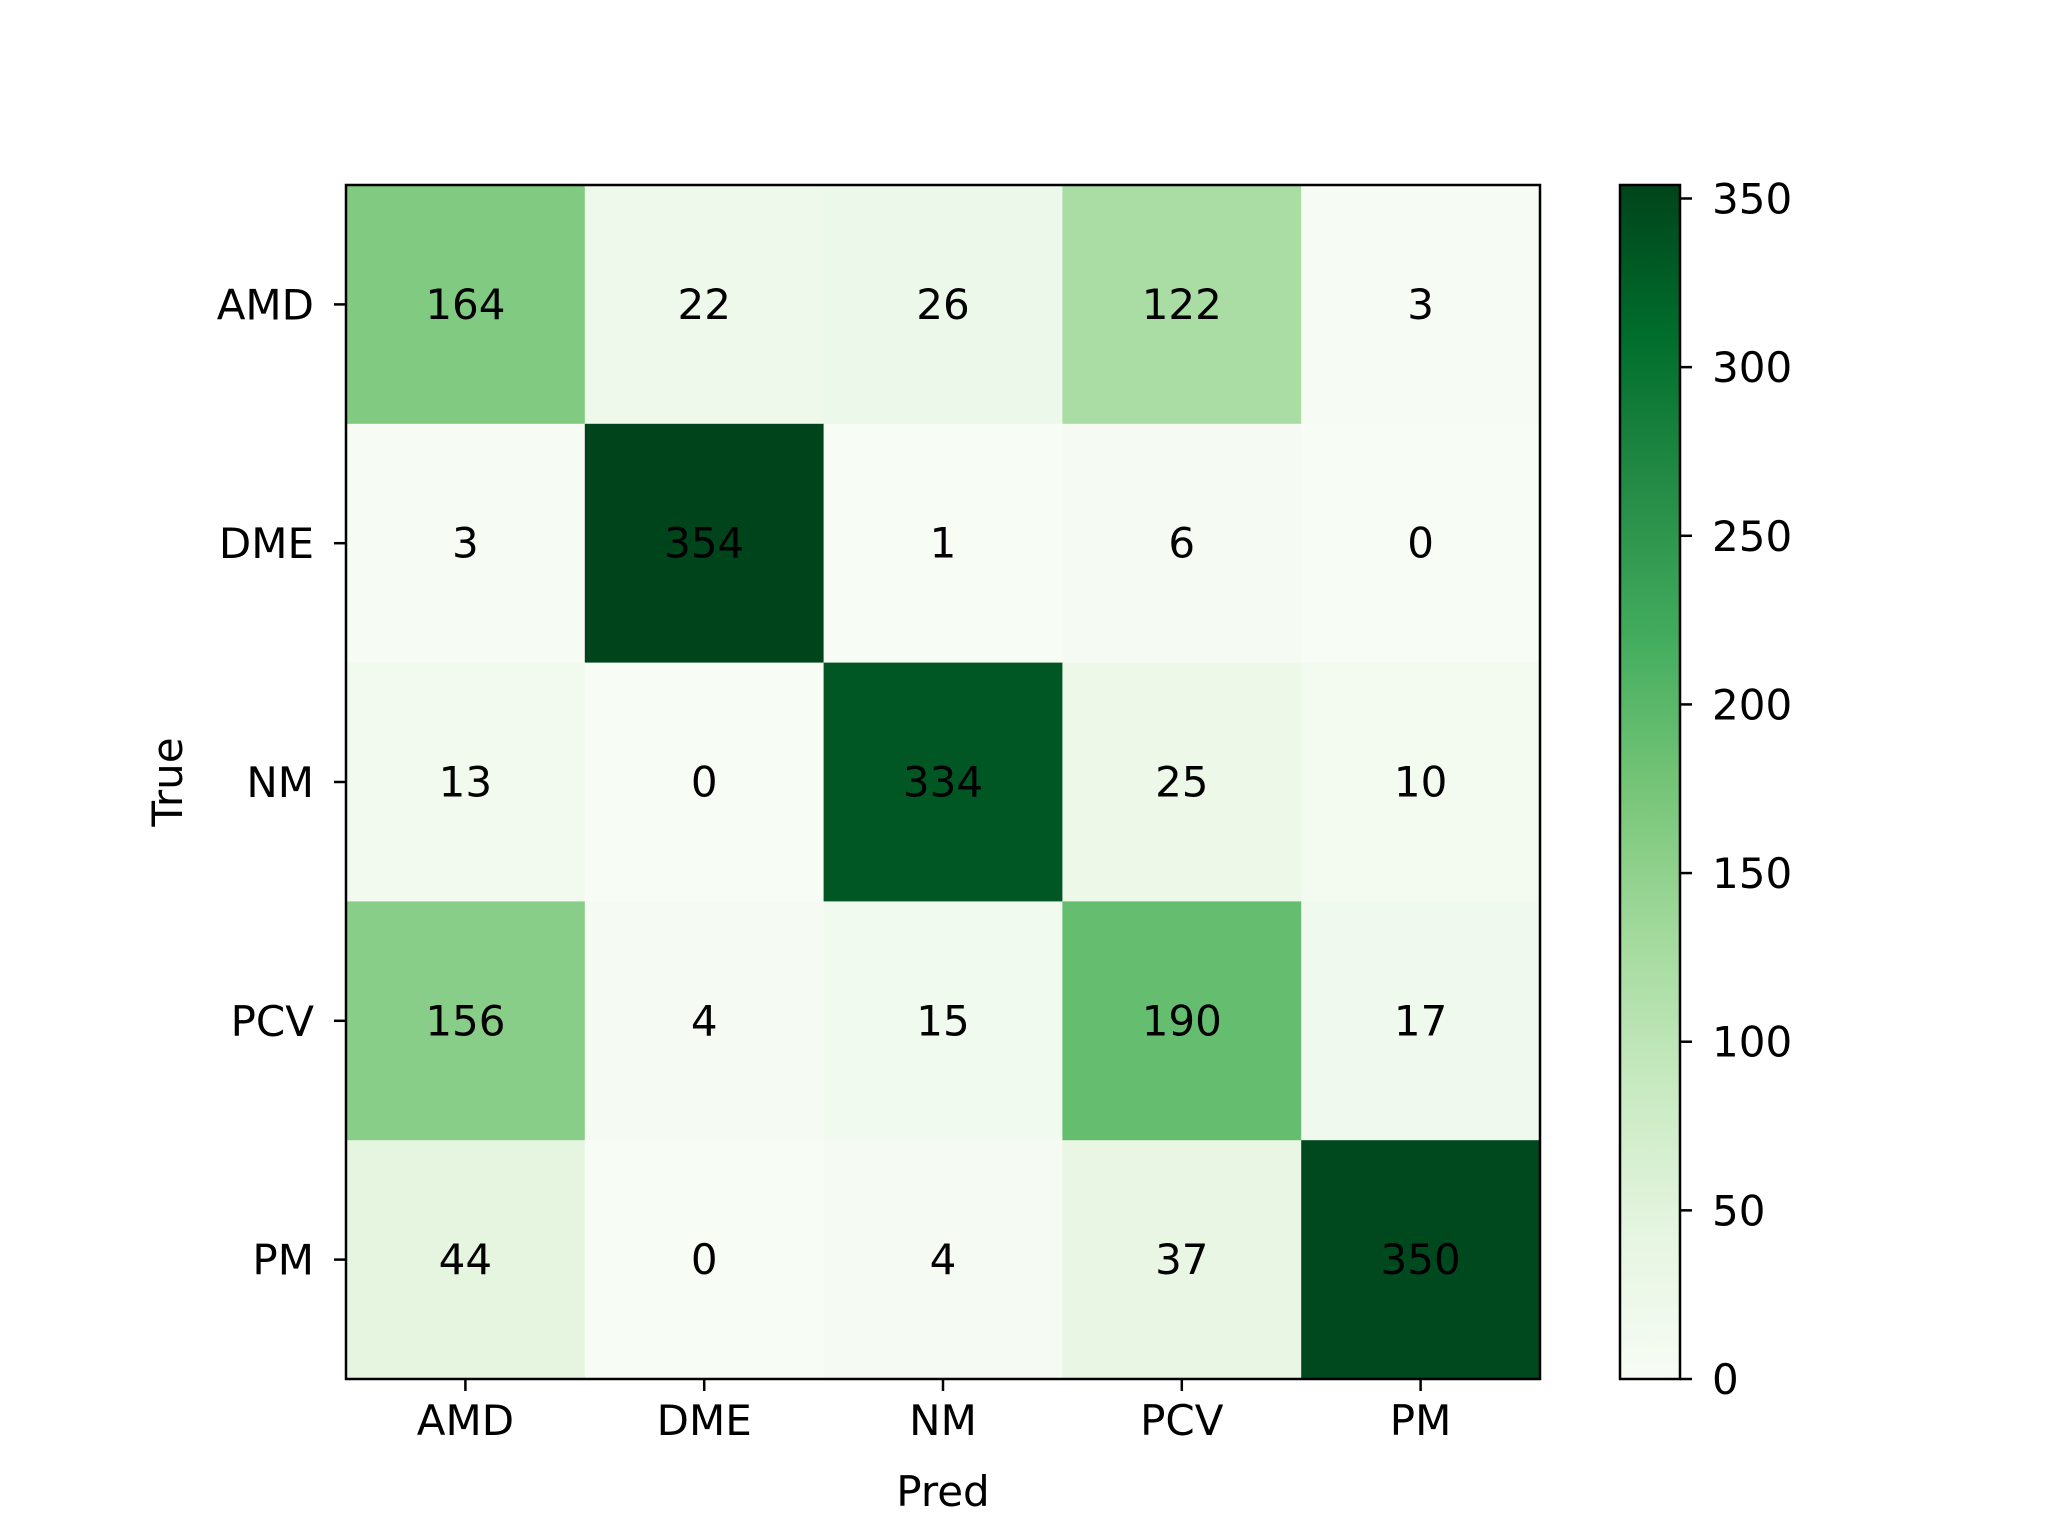 The image size is (2048, 1536). What do you see at coordinates (273, 1021) in the screenshot?
I see `y-tick-label: PCV` at bounding box center [273, 1021].